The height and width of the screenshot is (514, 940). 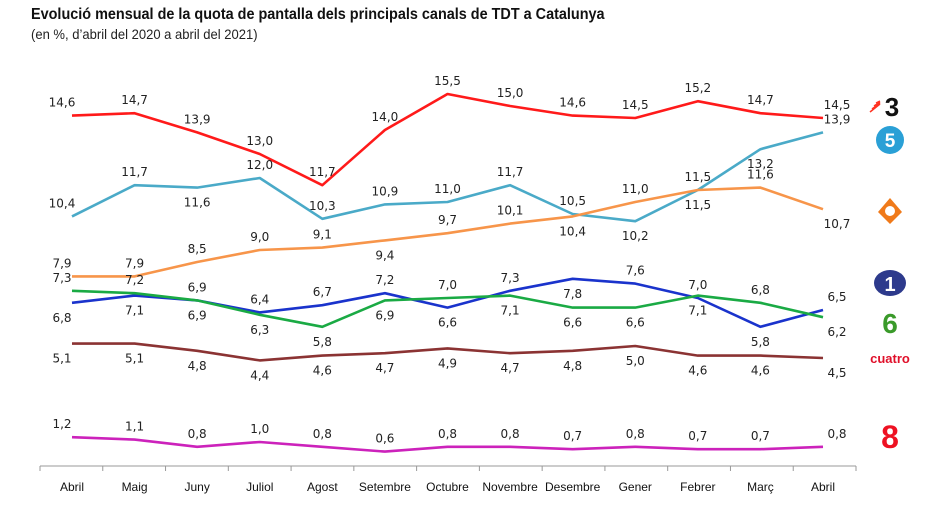 I want to click on data-label: 10,1, so click(x=510, y=211).